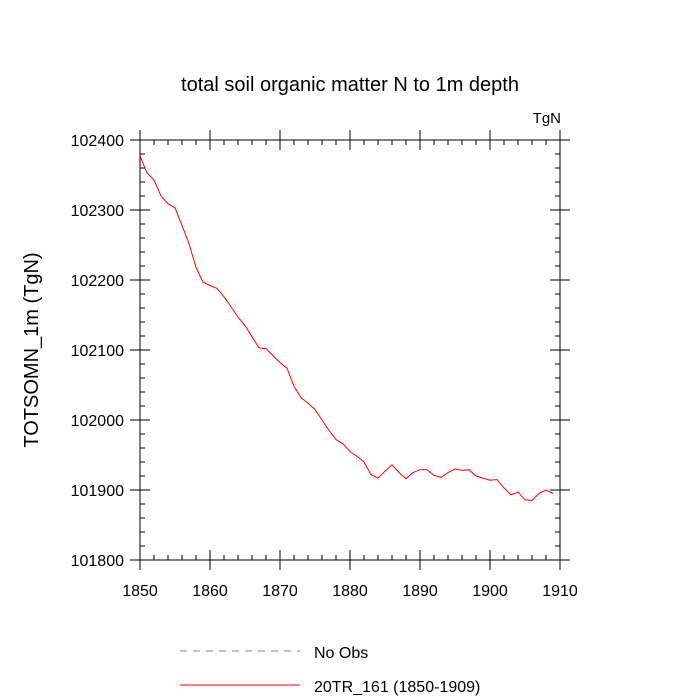 The width and height of the screenshot is (700, 700). What do you see at coordinates (97, 281) in the screenshot?
I see `y-tick-label: 102200` at bounding box center [97, 281].